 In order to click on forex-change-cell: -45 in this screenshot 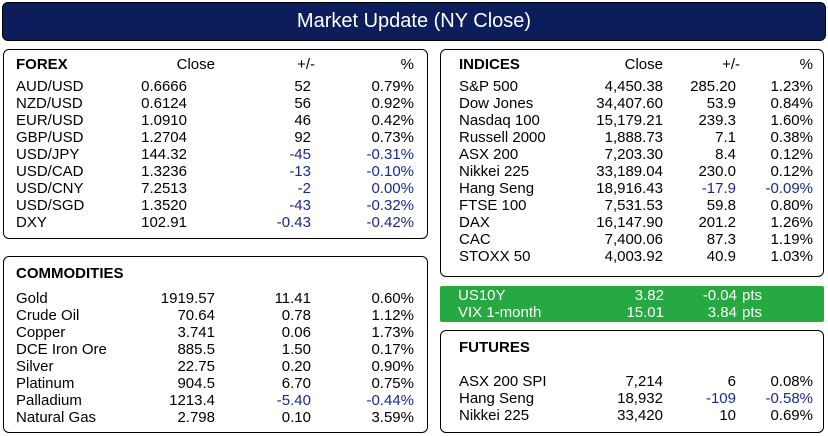, I will do `click(300, 154)`.